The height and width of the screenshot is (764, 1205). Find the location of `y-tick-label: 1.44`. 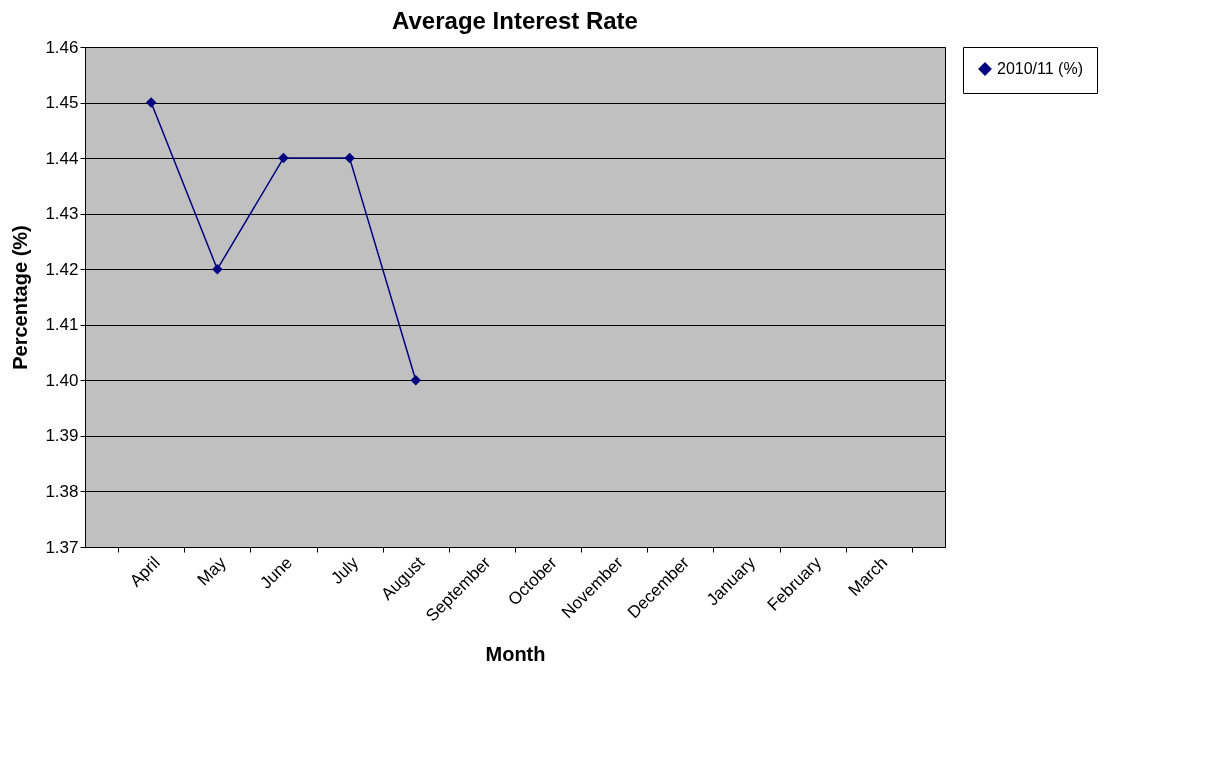

y-tick-label: 1.44 is located at coordinates (62, 158).